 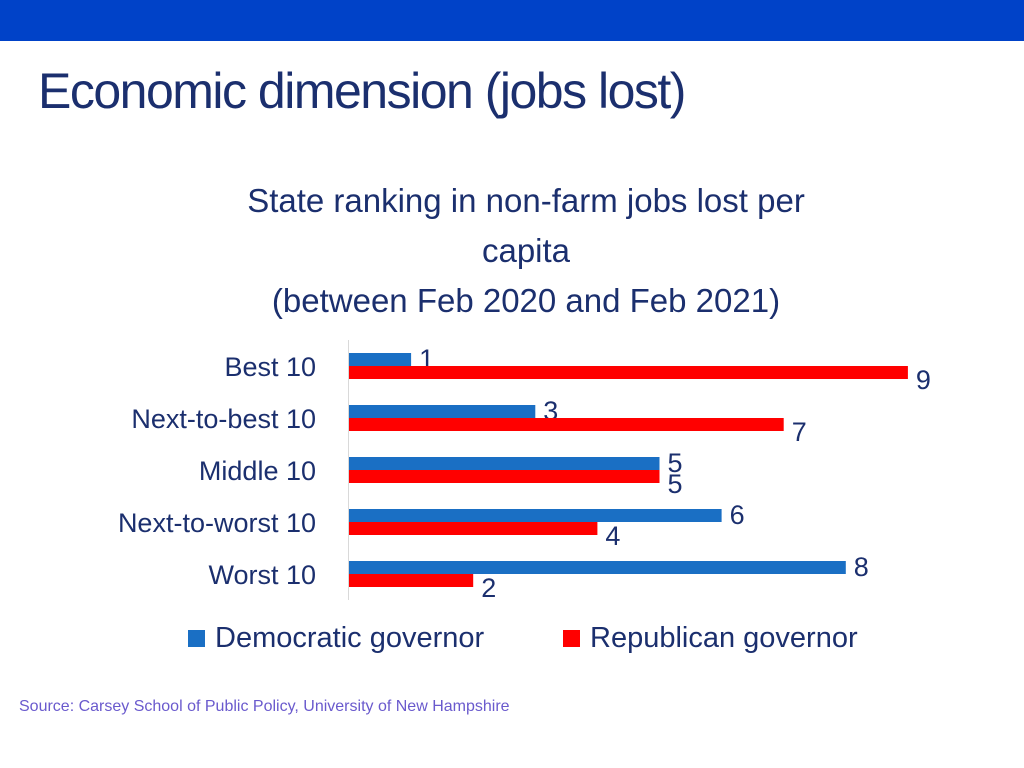 I want to click on slide-title: Economic dimension (jobs lost), so click(x=362, y=91).